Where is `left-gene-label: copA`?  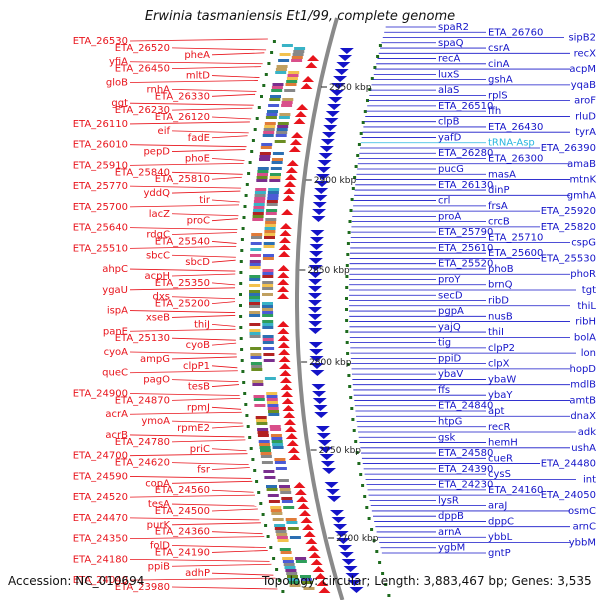 left-gene-label: copA is located at coordinates (157, 483).